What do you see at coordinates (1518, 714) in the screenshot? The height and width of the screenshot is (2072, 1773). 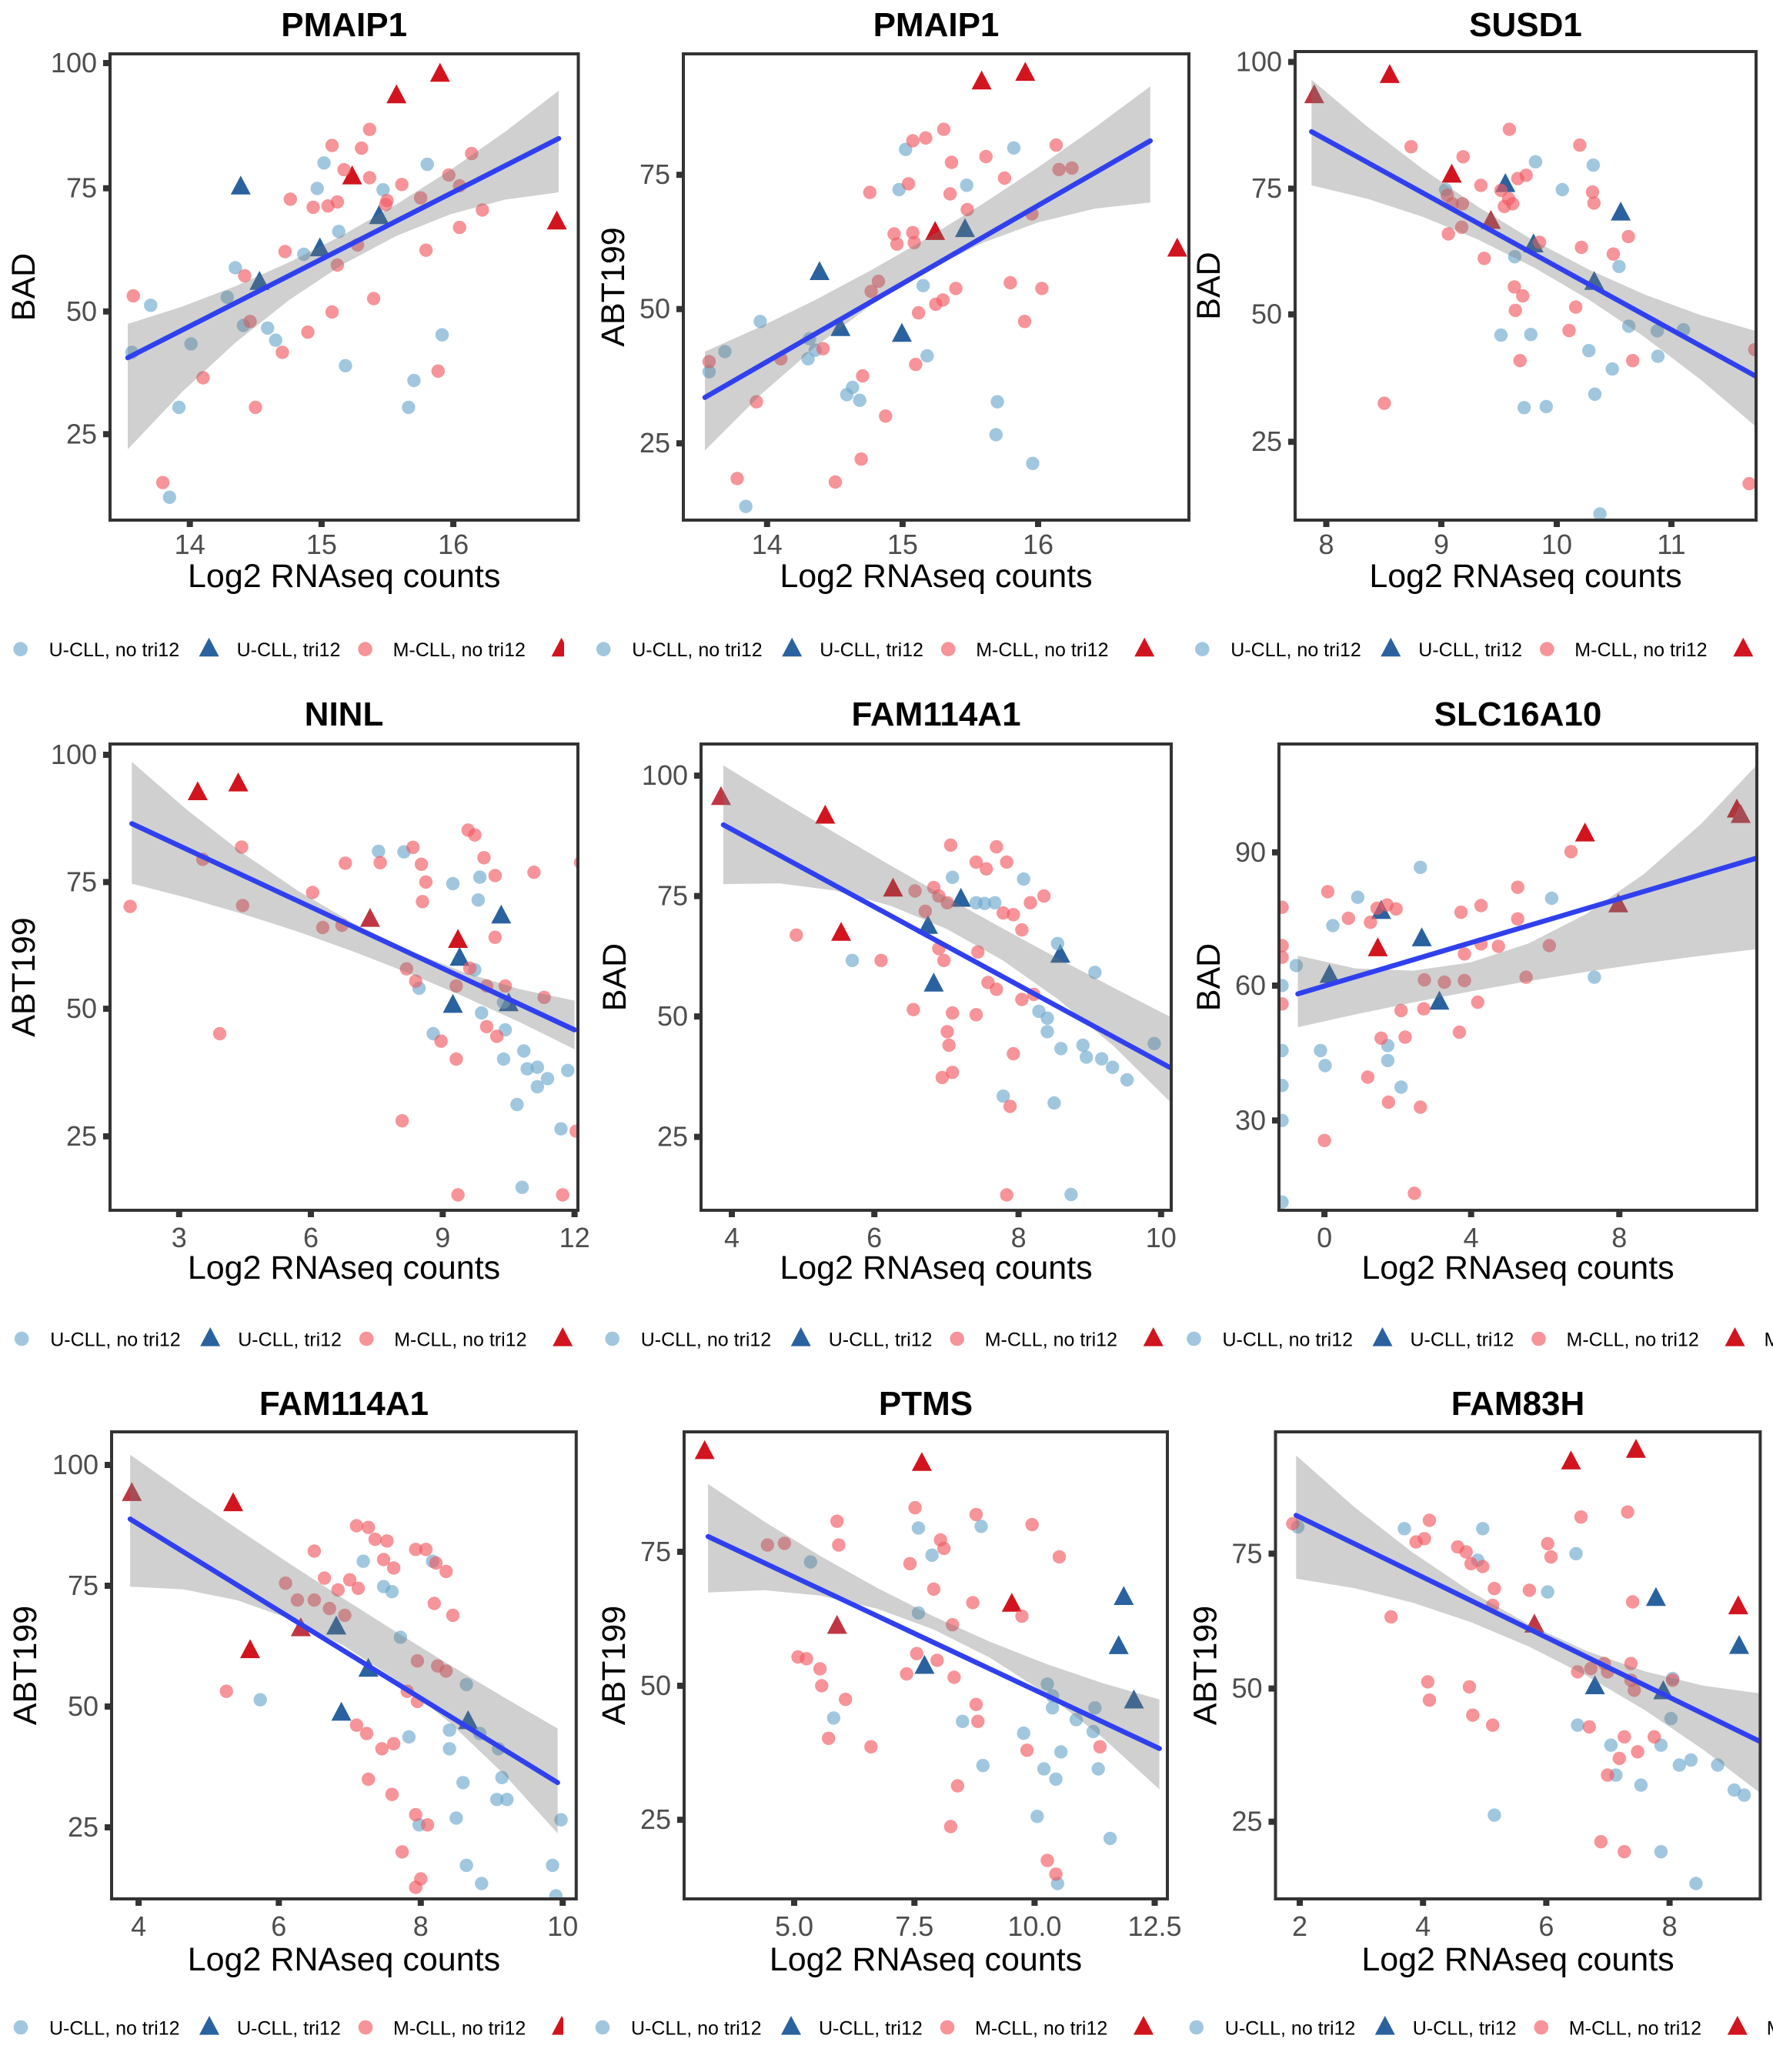 I see `svg-text: SLC16A10` at bounding box center [1518, 714].